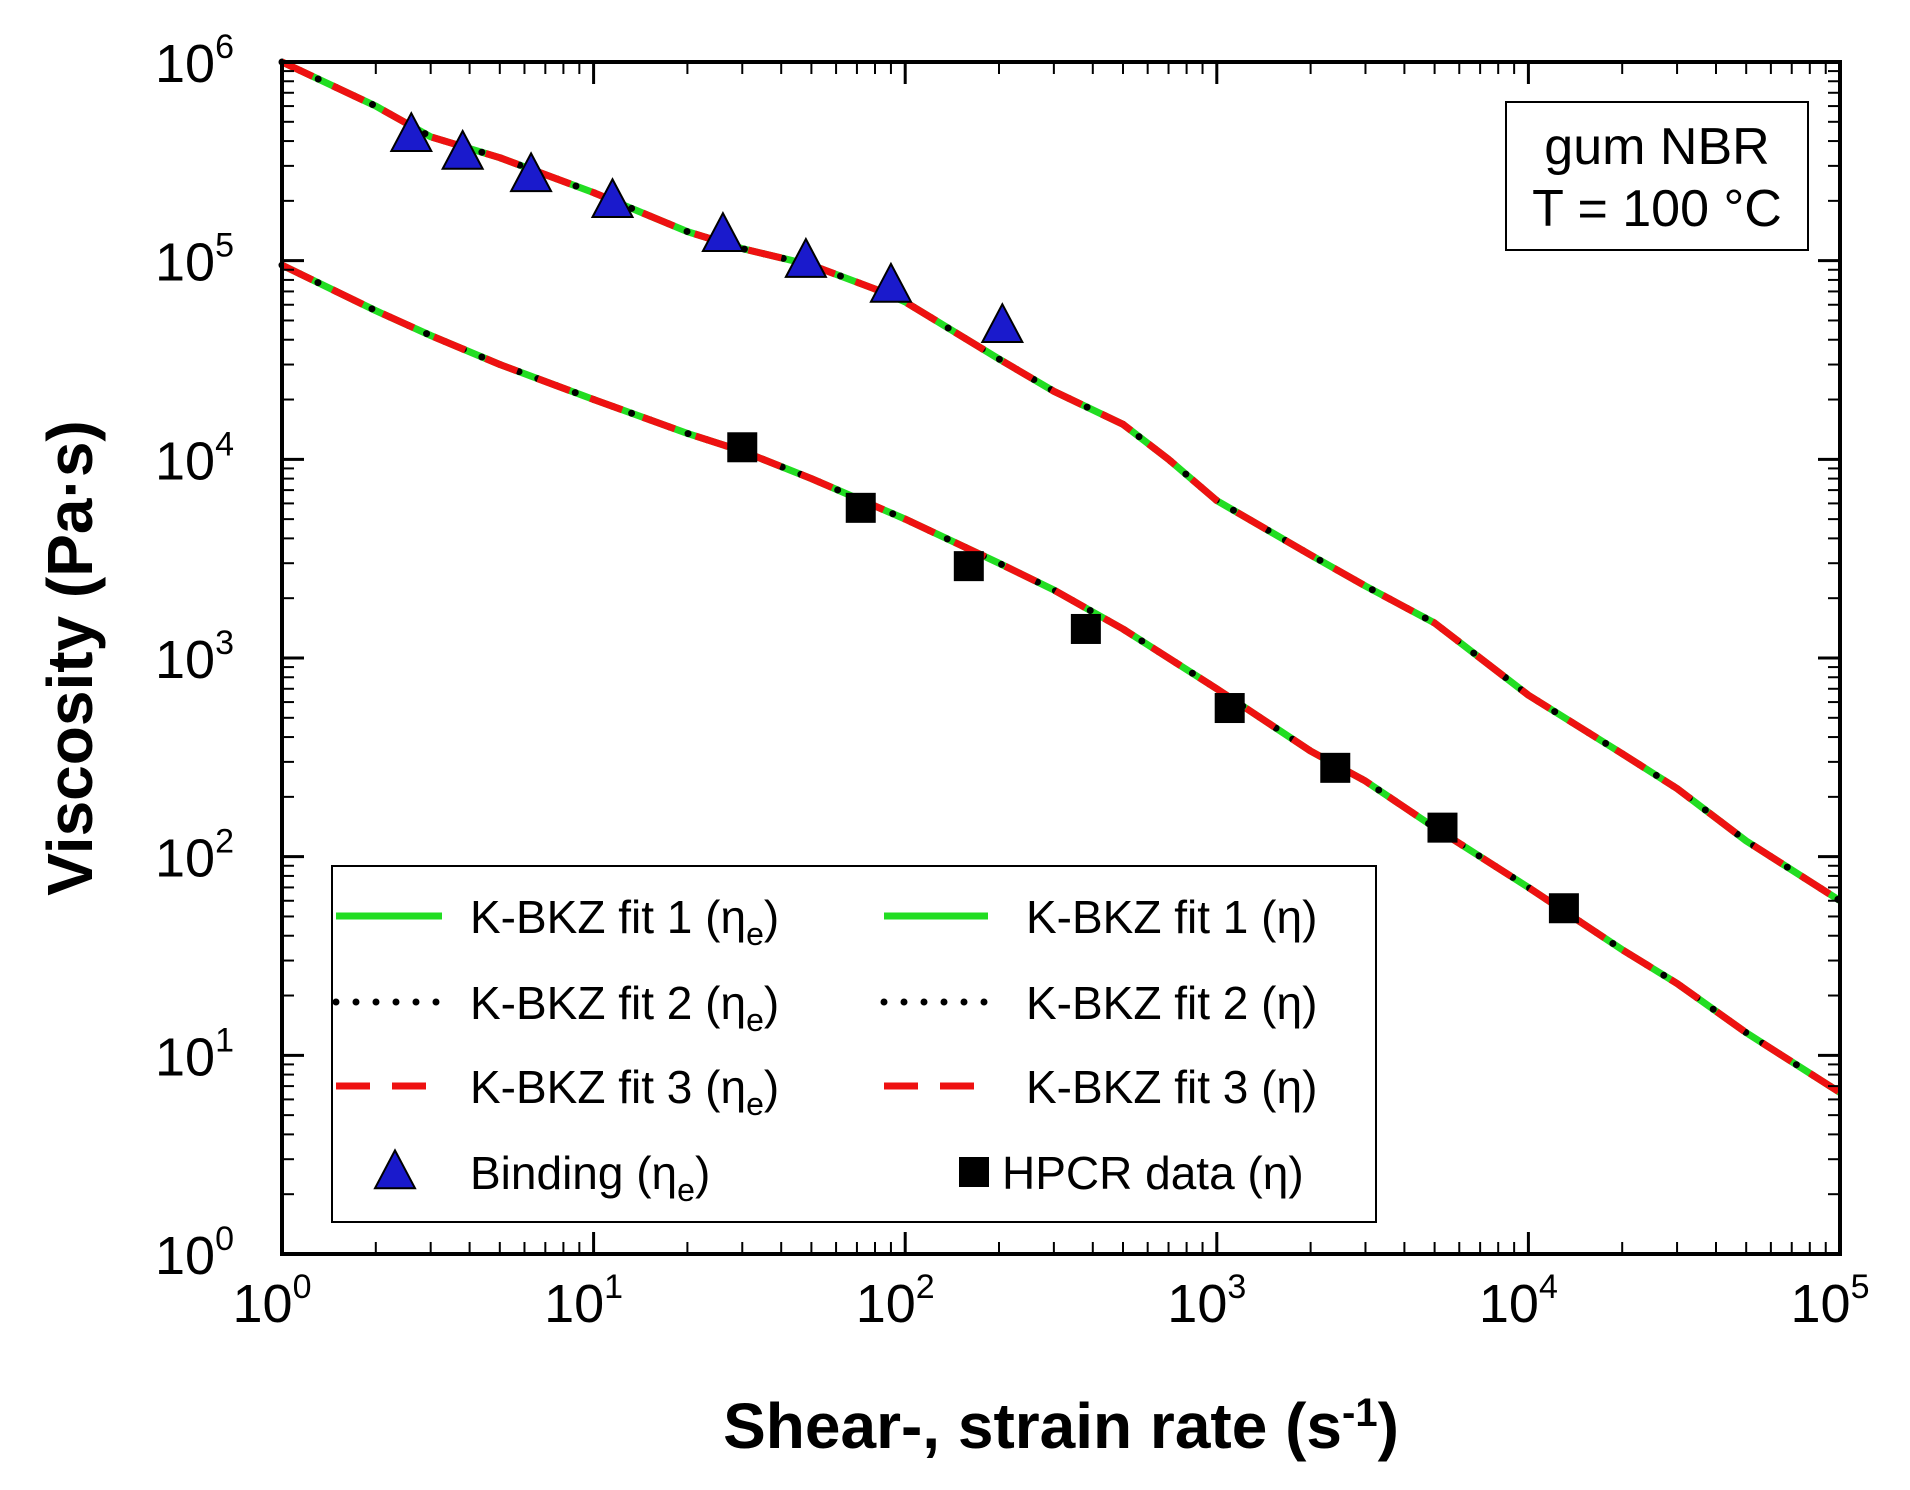  I want to click on legend-binding-e-label: Binding (ηe), so click(590, 1177).